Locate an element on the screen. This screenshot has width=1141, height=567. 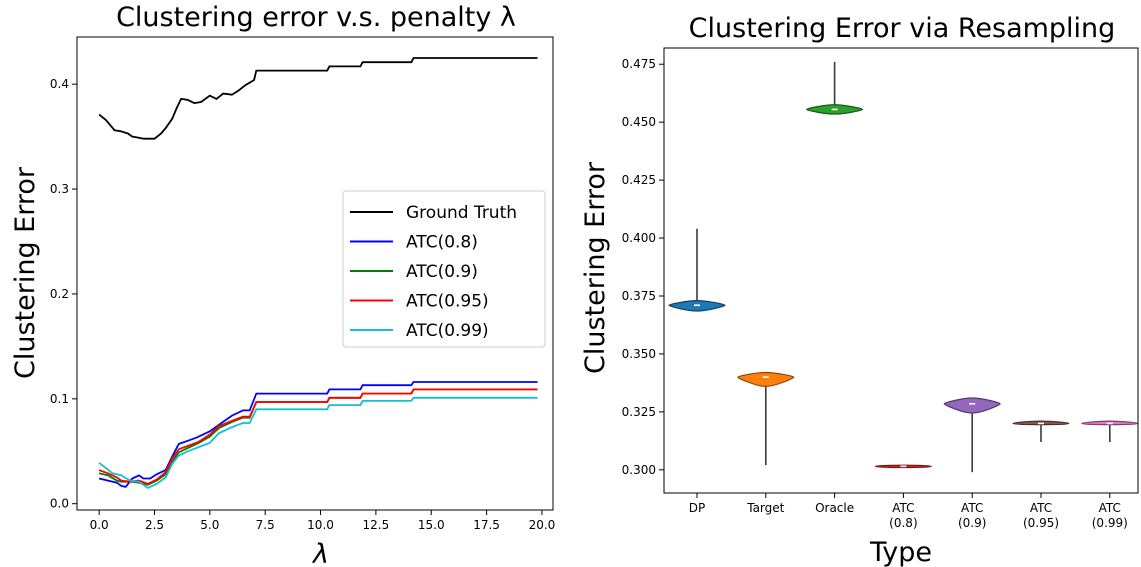
x-tick-label: 17.5 is located at coordinates (486, 525).